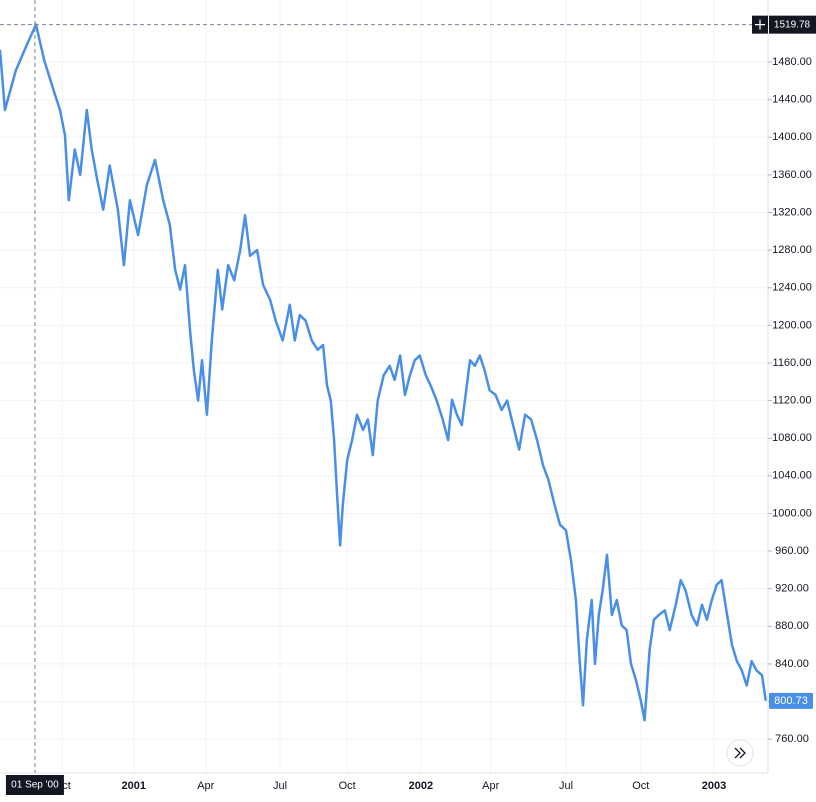 This screenshot has width=816, height=802. What do you see at coordinates (421, 786) in the screenshot?
I see `x-tick-label: 2002` at bounding box center [421, 786].